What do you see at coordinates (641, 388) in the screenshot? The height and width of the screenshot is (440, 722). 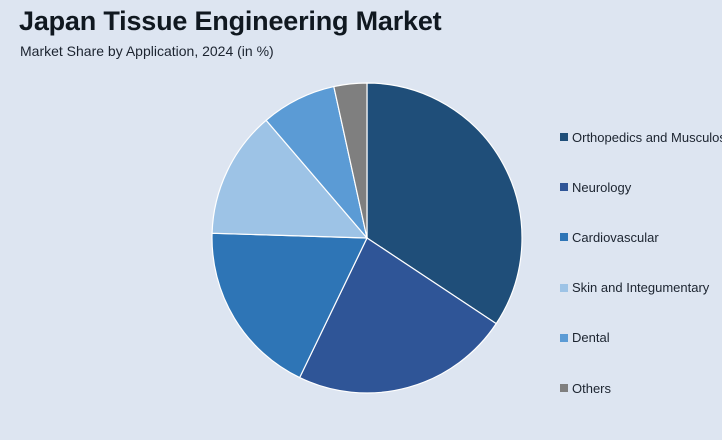 I see `legend-item: Others` at bounding box center [641, 388].